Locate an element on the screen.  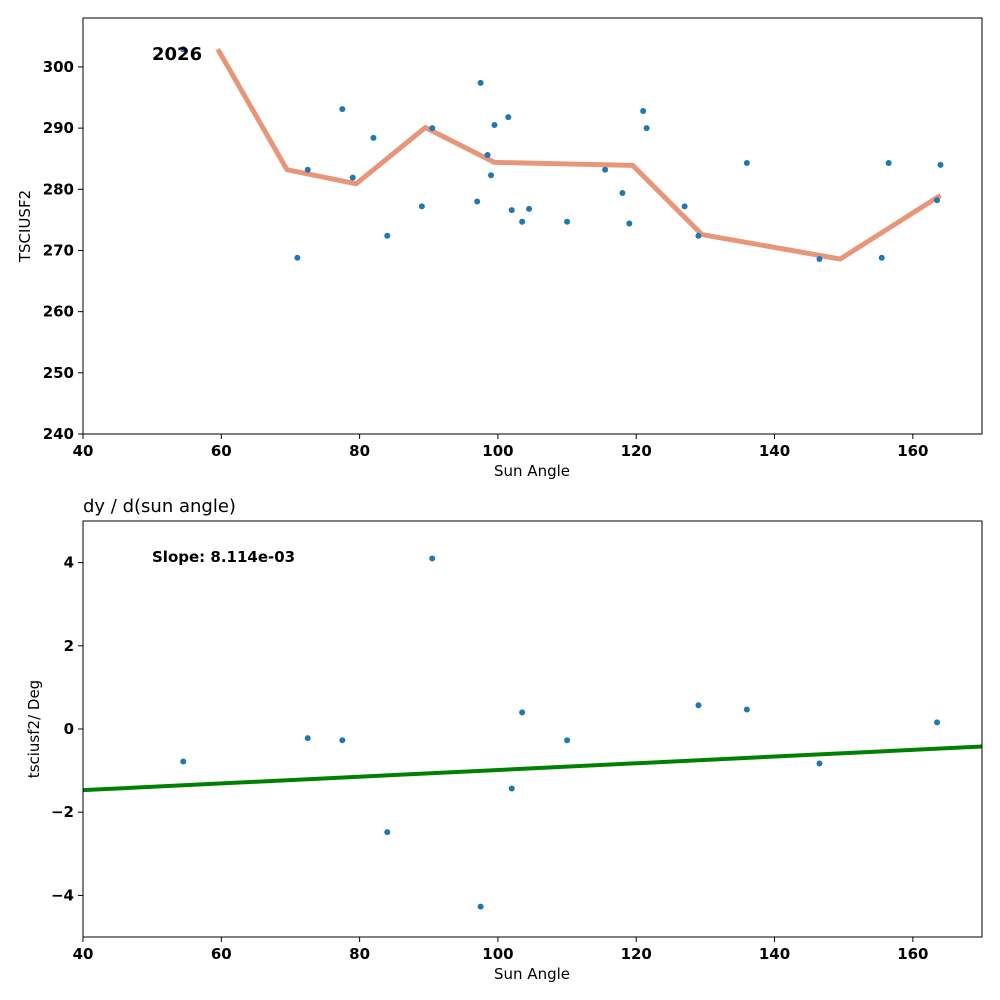
y-tick-label: −4 is located at coordinates (62, 895).